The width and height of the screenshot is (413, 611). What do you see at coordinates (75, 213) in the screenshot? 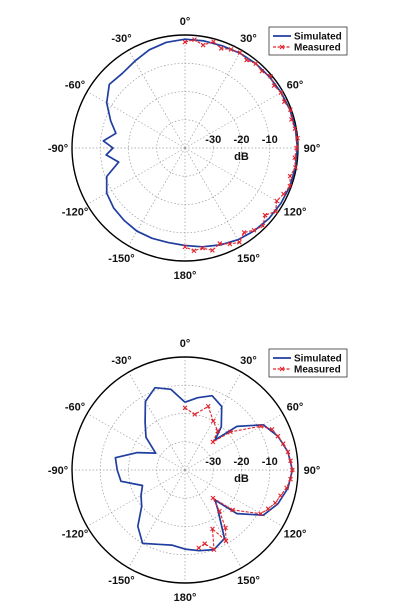
I see `angle-tick-label: -120°` at bounding box center [75, 213].